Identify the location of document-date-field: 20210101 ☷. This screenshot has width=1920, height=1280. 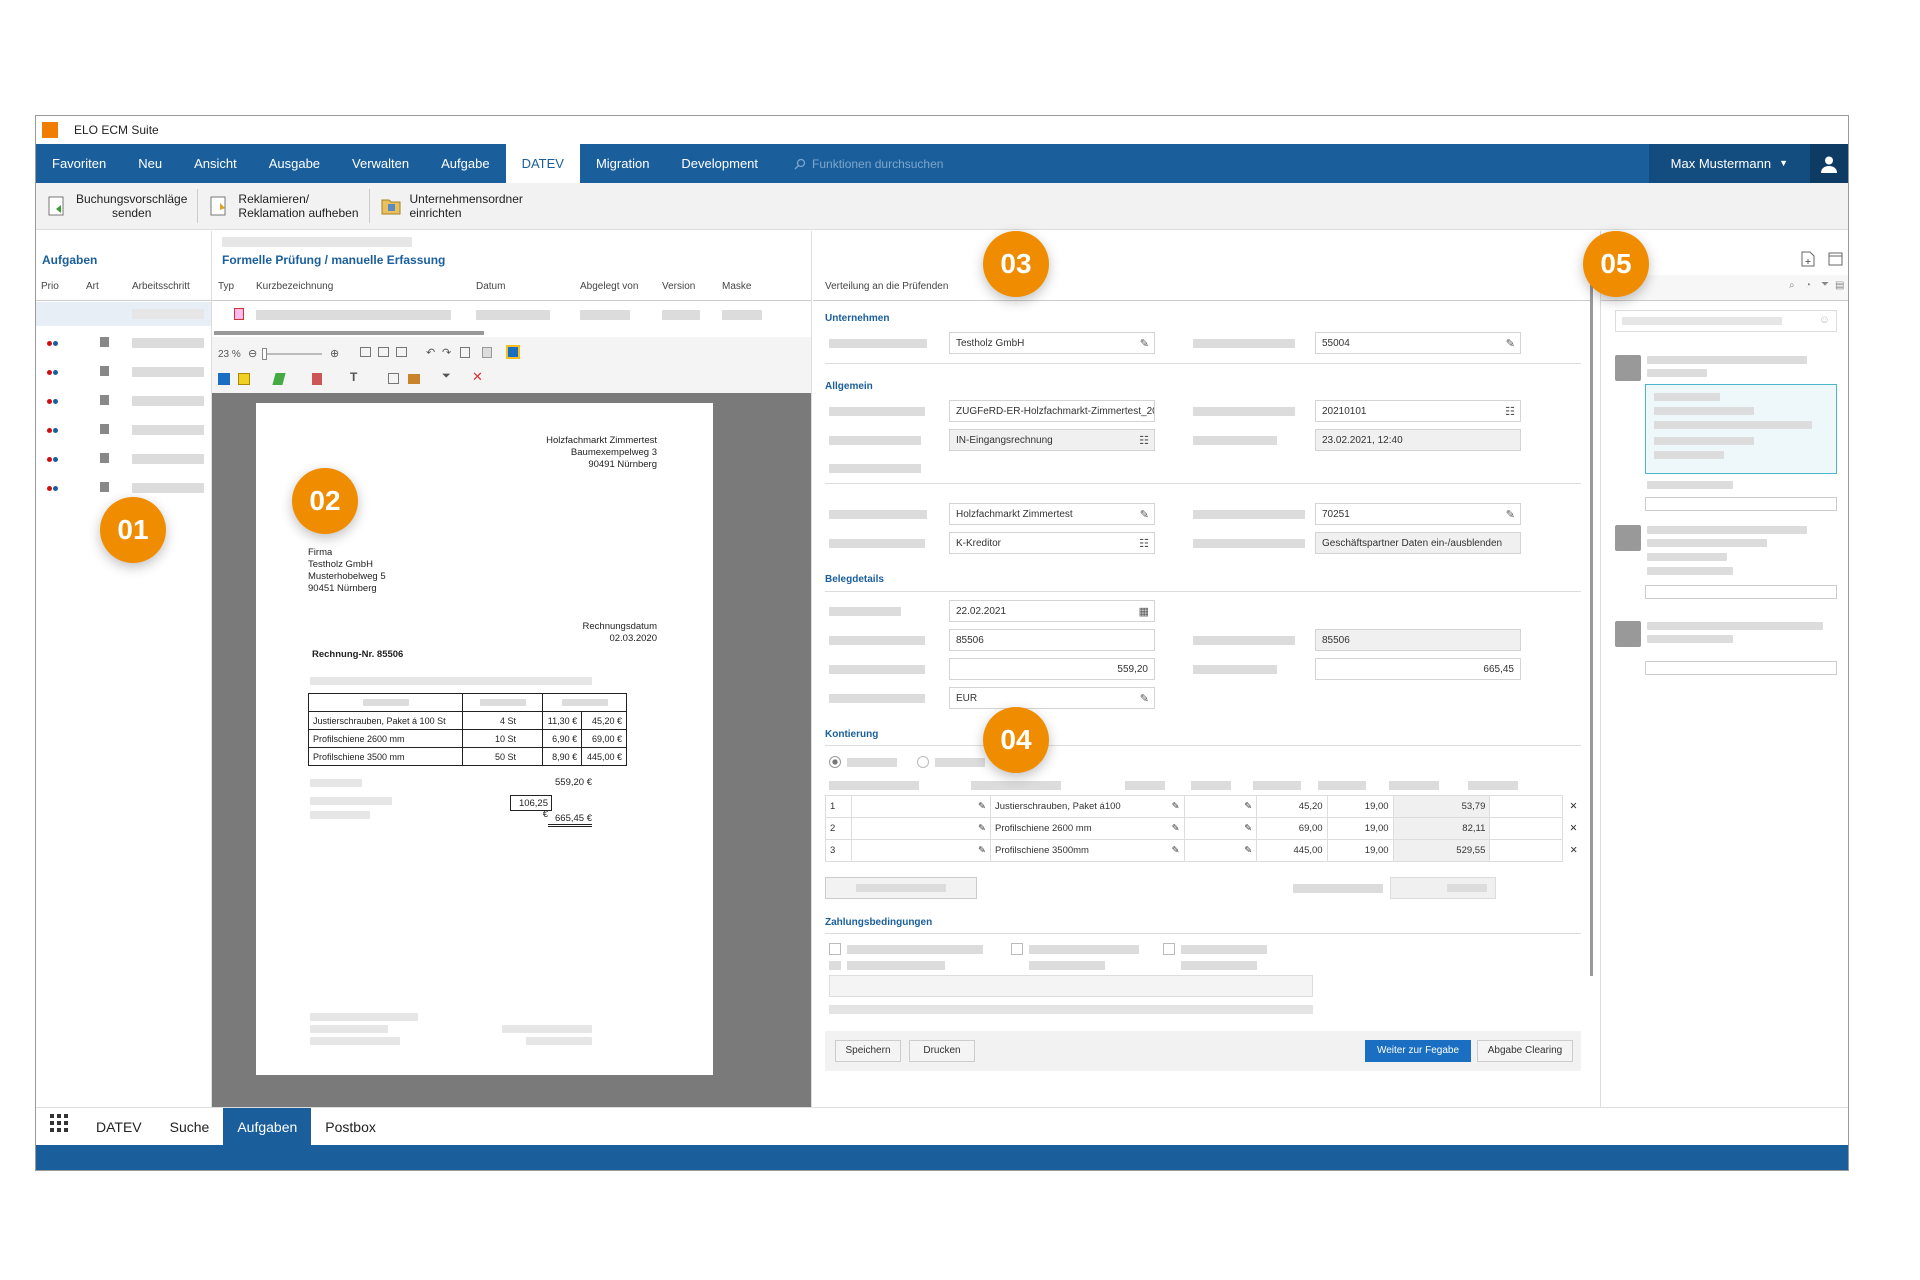
(1418, 411).